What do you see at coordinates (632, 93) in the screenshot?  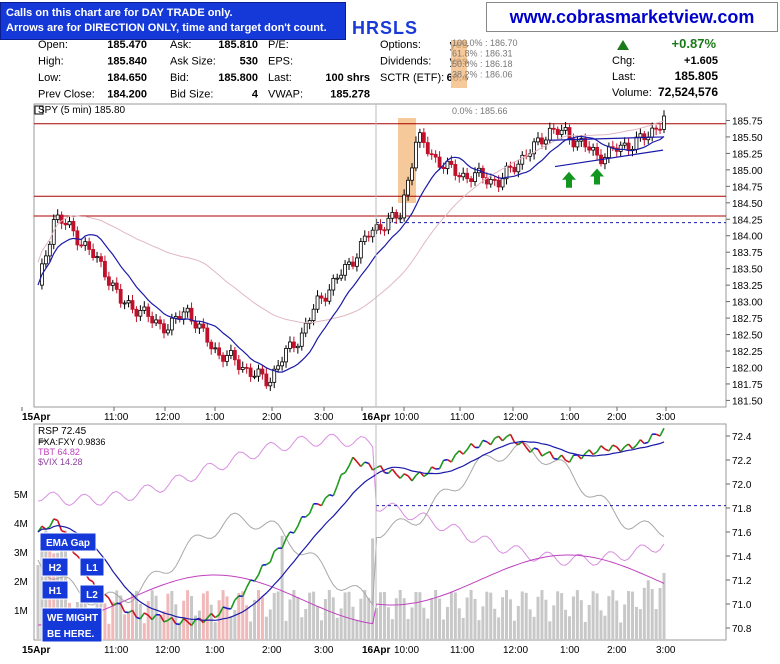 I see `quote-label: Volume:` at bounding box center [632, 93].